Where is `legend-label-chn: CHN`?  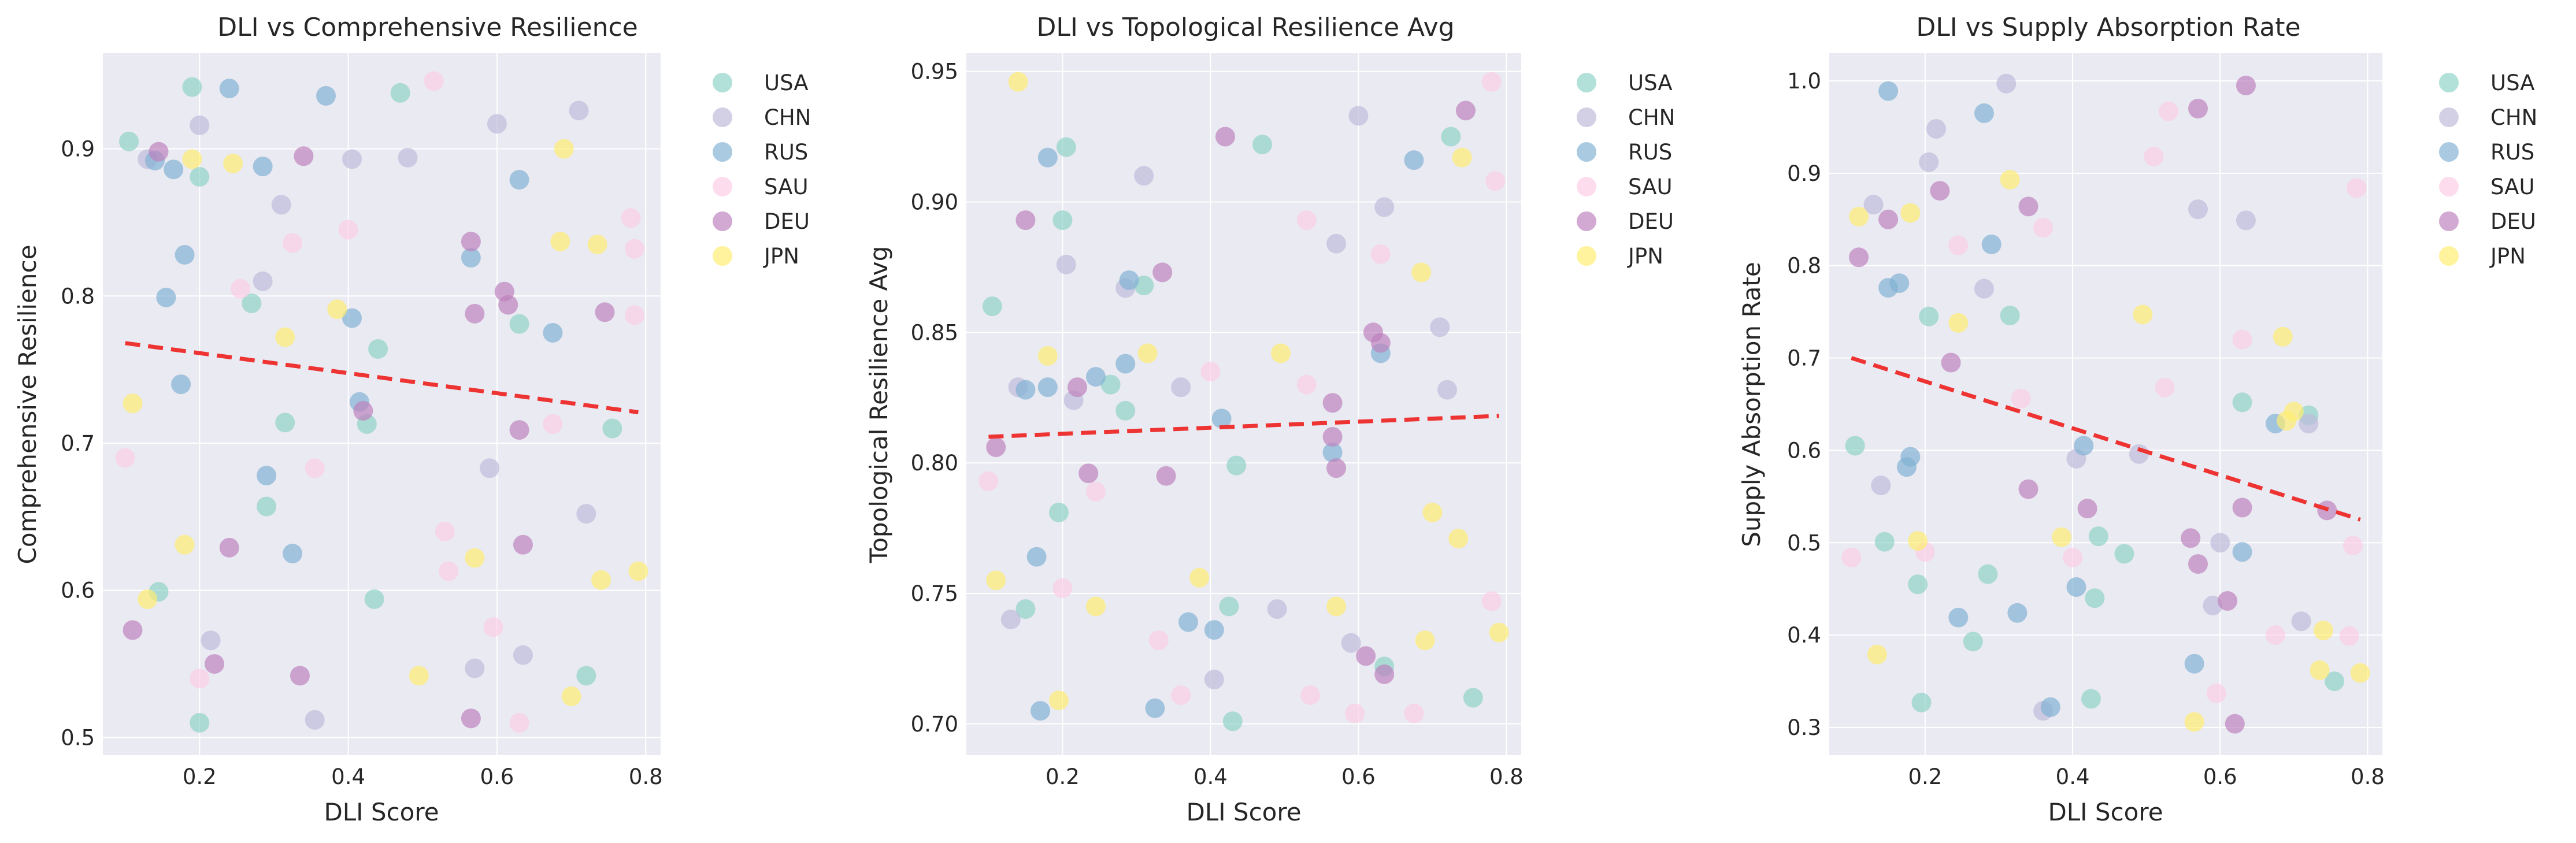
legend-label-chn: CHN is located at coordinates (1652, 118).